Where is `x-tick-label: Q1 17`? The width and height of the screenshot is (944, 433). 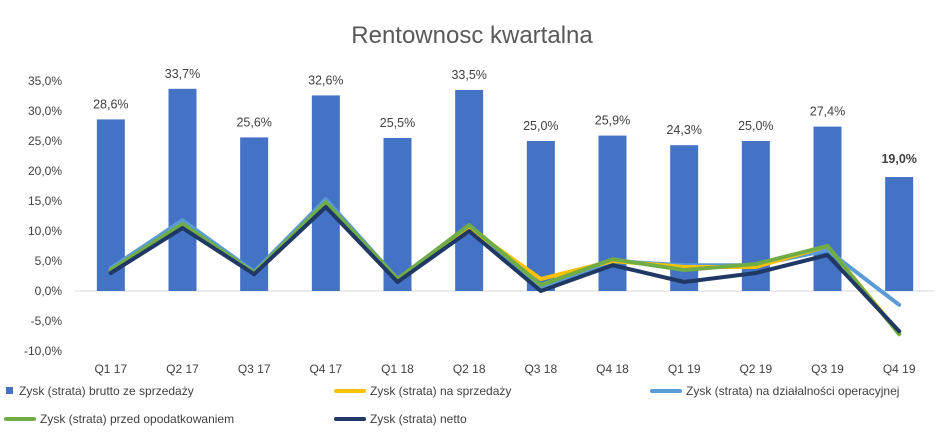 x-tick-label: Q1 17 is located at coordinates (110, 369).